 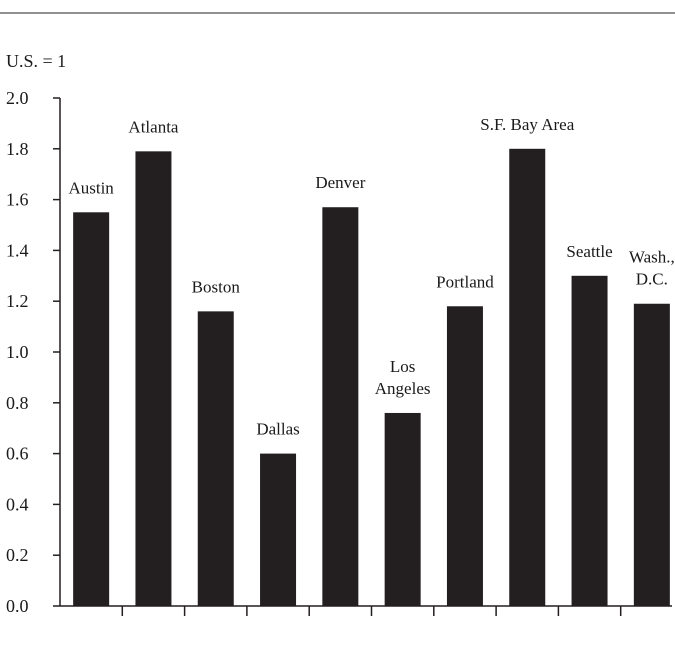 I want to click on y-tick-label: 0.2, so click(x=17, y=555).